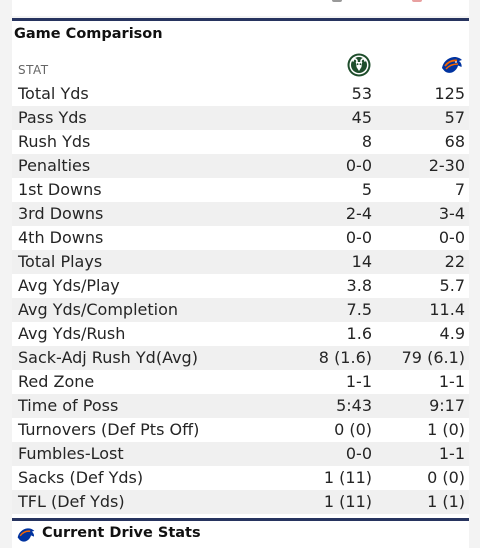 This screenshot has width=480, height=548. Describe the element at coordinates (108, 357) in the screenshot. I see `stat-label: Sack-Adj Rush Yd(Avg)` at that location.